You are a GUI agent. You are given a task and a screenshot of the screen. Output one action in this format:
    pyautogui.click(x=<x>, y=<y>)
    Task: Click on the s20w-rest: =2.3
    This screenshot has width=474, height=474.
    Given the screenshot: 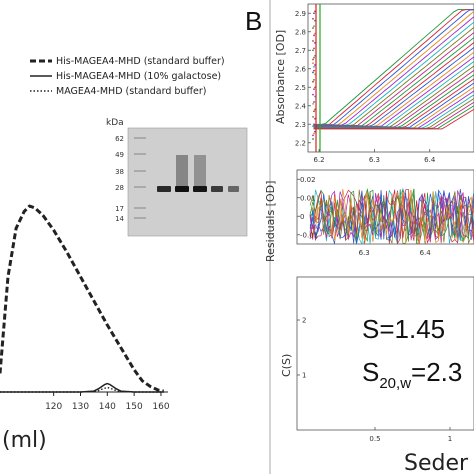 What is the action you would take?
    pyautogui.click(x=436, y=372)
    